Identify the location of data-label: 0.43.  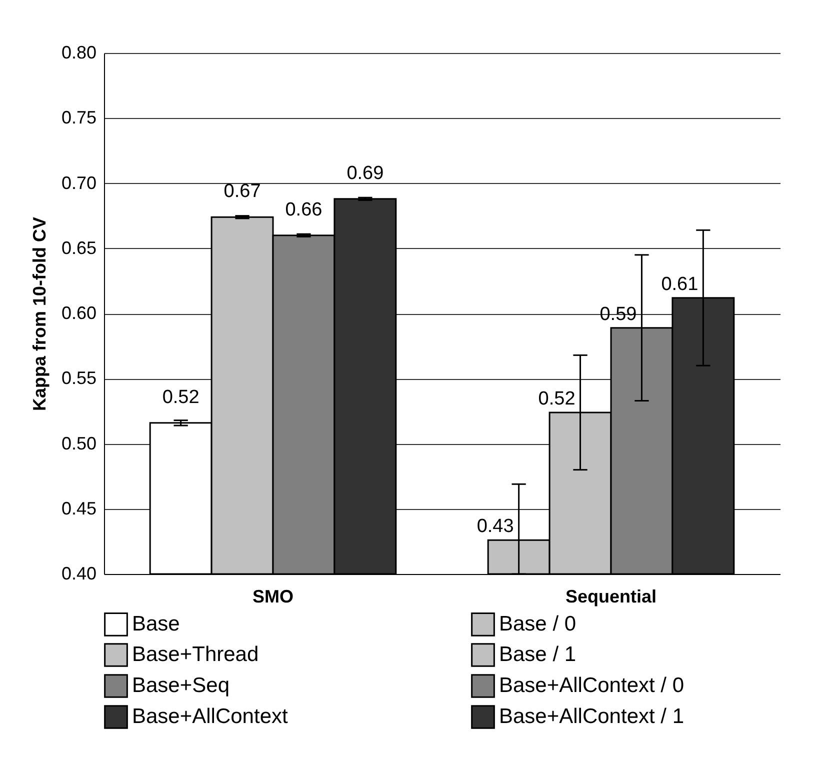
(495, 527).